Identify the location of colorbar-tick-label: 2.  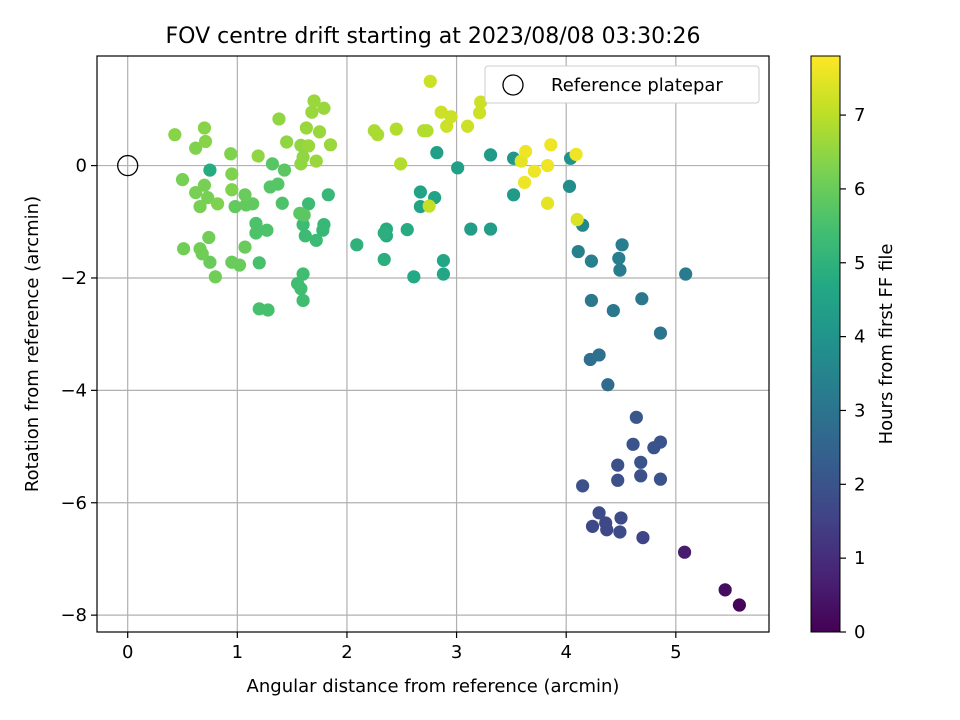
(859, 484).